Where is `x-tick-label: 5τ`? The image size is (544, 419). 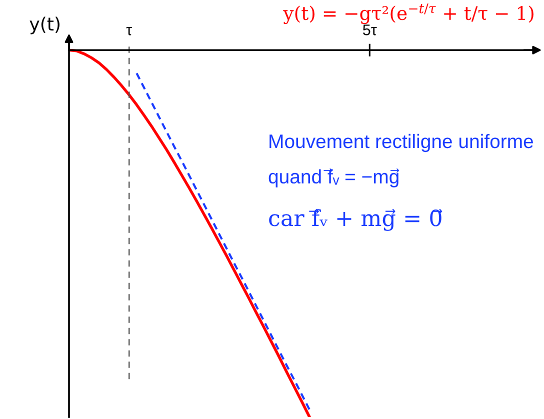 x-tick-label: 5τ is located at coordinates (369, 30).